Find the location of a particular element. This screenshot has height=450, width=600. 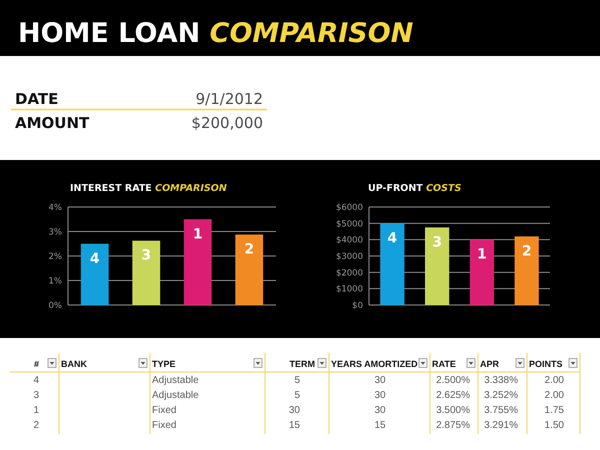

category-label: RATE is located at coordinates (444, 364).